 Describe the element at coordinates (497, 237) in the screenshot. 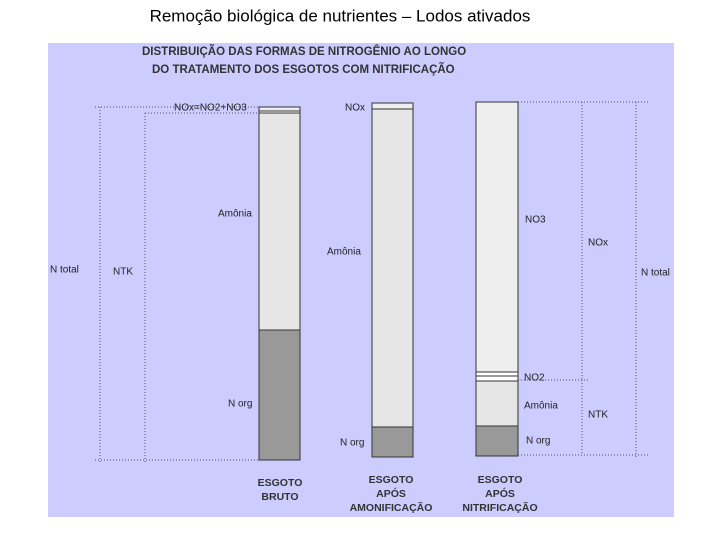

I see `no3-segment` at that location.